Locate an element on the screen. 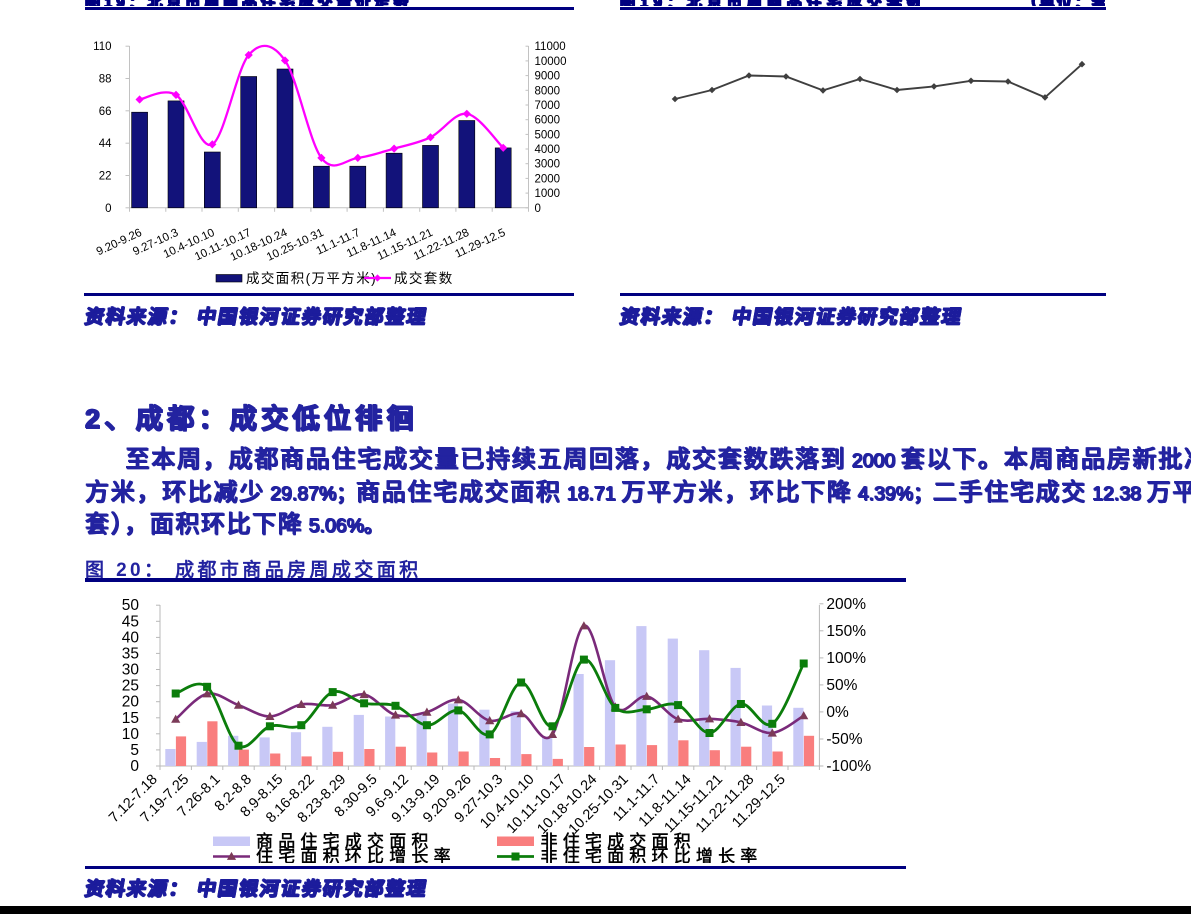 This screenshot has width=1191, height=914. svg-text: -100% is located at coordinates (848, 766).